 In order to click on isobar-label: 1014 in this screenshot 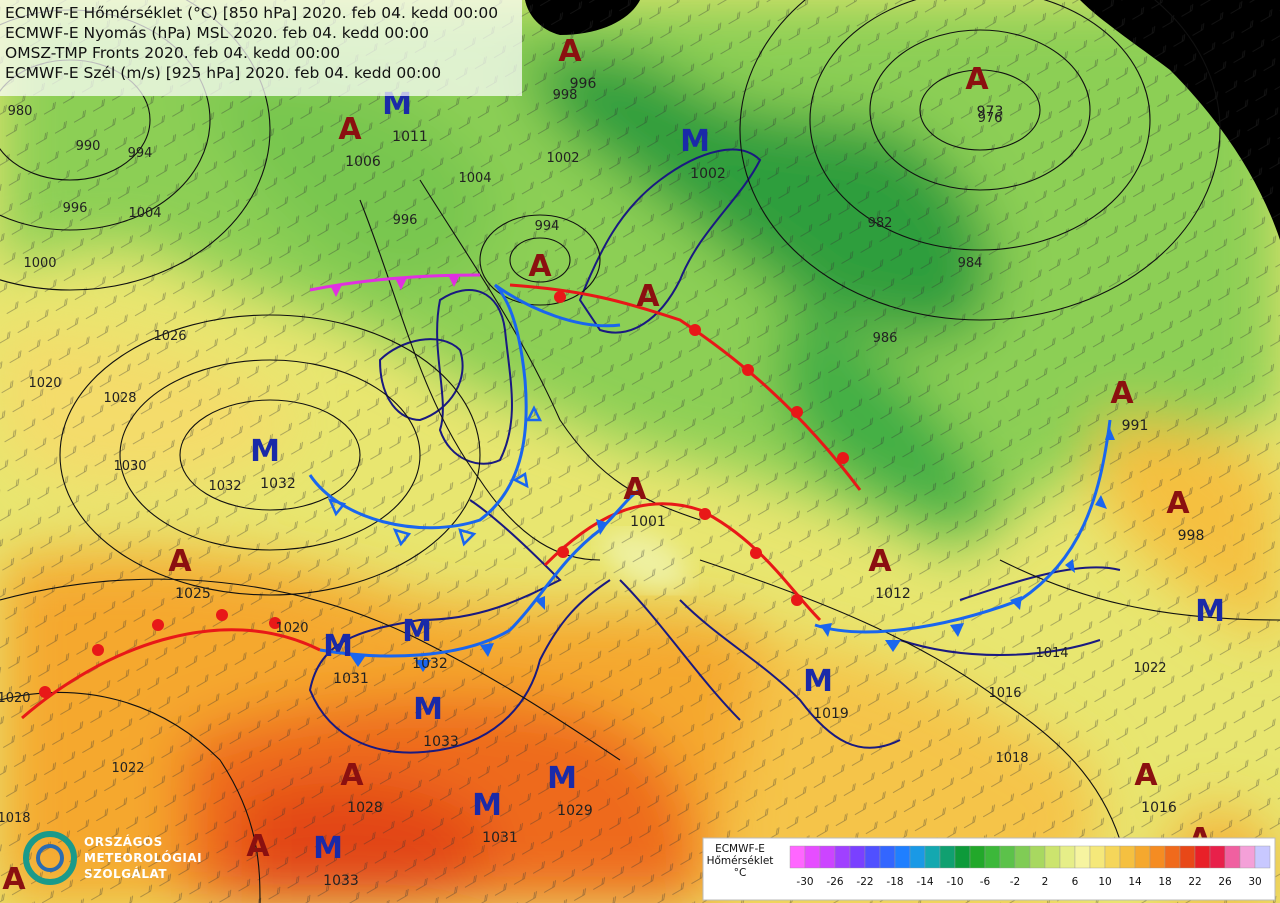, I will do `click(1051, 653)`.